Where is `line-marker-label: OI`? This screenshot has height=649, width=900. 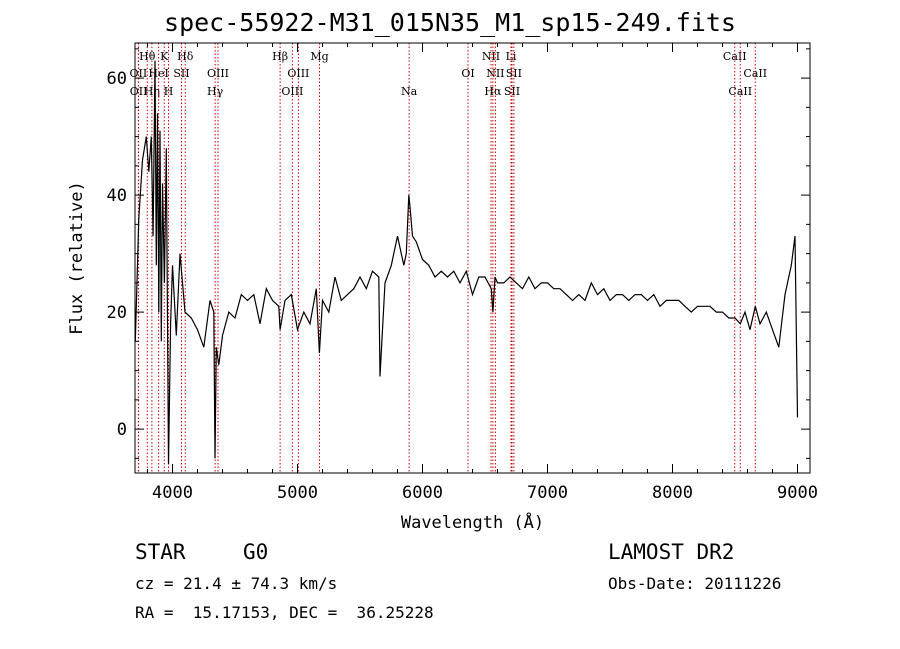 line-marker-label: OI is located at coordinates (467, 73).